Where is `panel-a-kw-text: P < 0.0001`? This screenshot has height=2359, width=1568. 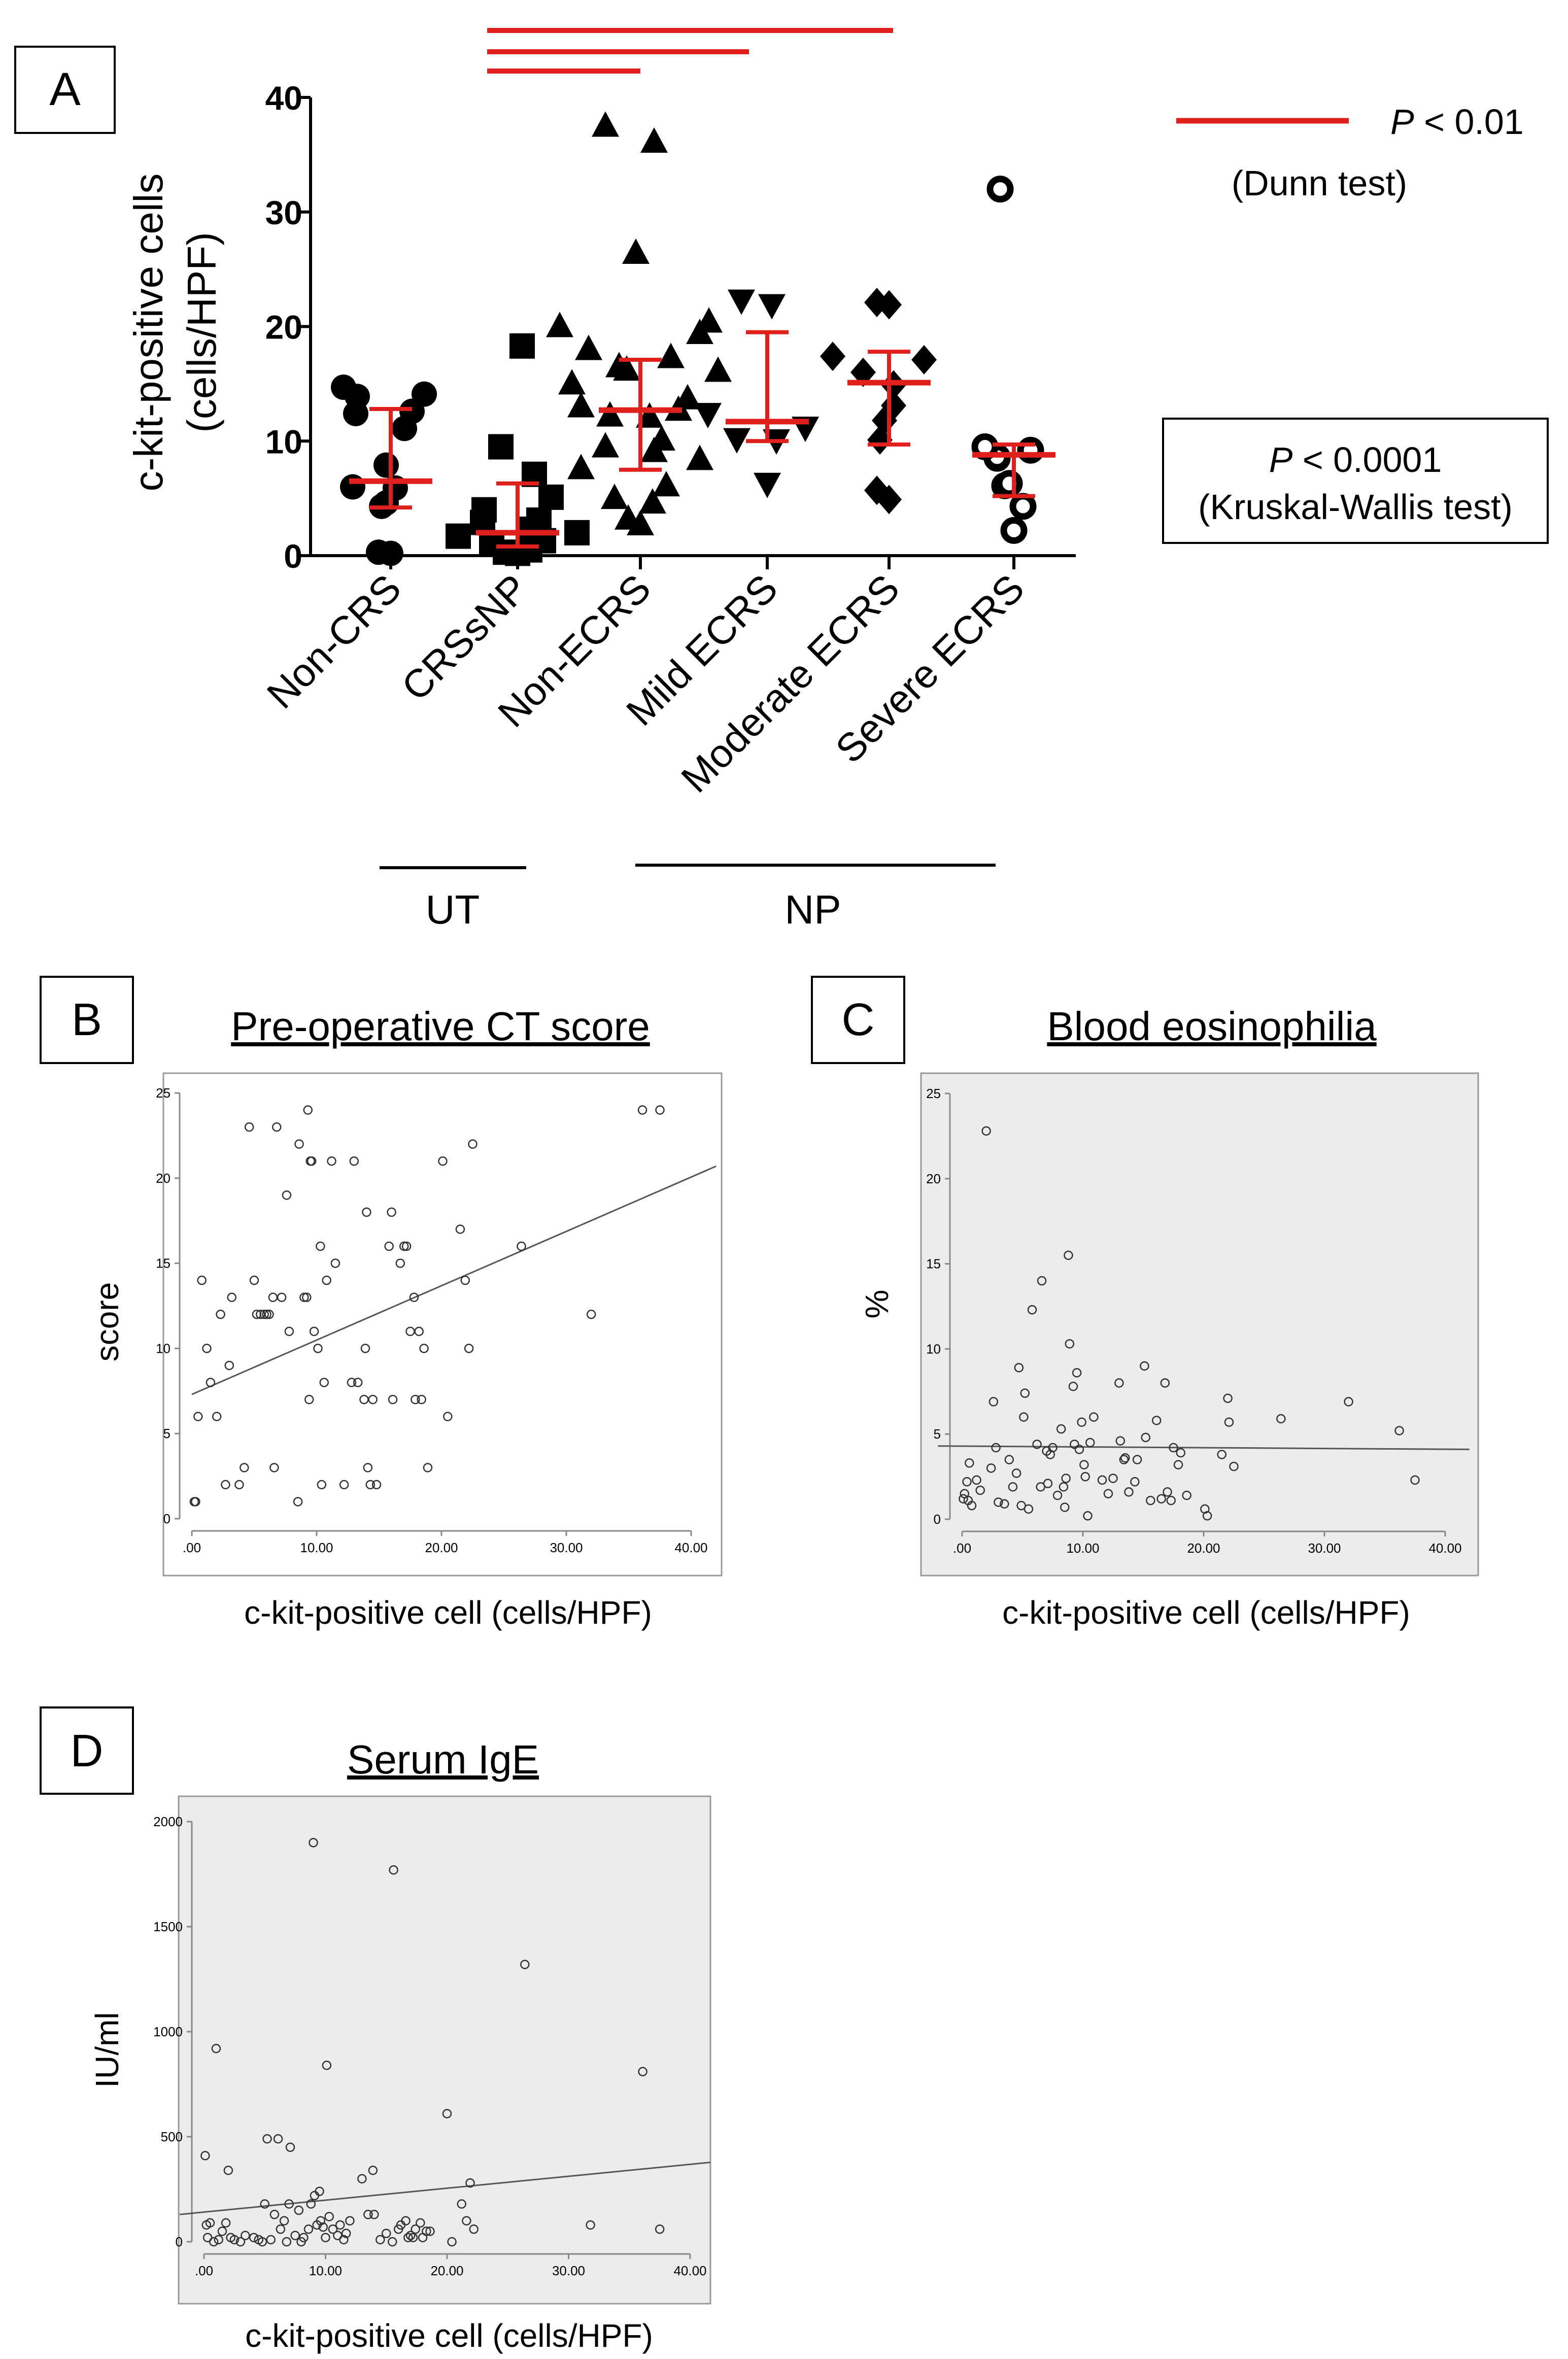 panel-a-kw-text: P < 0.0001 is located at coordinates (1355, 460).